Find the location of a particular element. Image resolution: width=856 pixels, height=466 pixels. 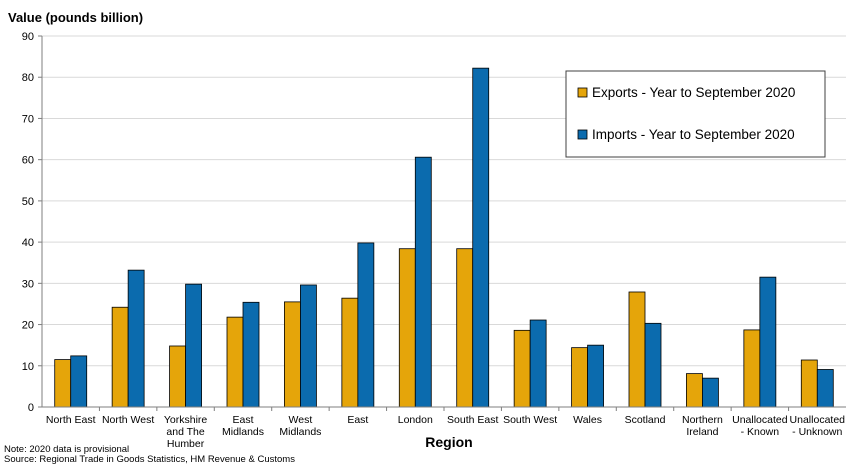

y-tick-label: 30 is located at coordinates (28, 284).